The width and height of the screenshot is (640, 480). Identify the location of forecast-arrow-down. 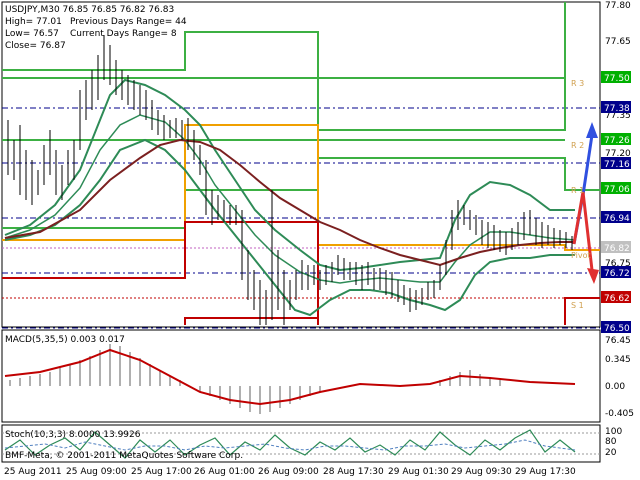
(583, 231).